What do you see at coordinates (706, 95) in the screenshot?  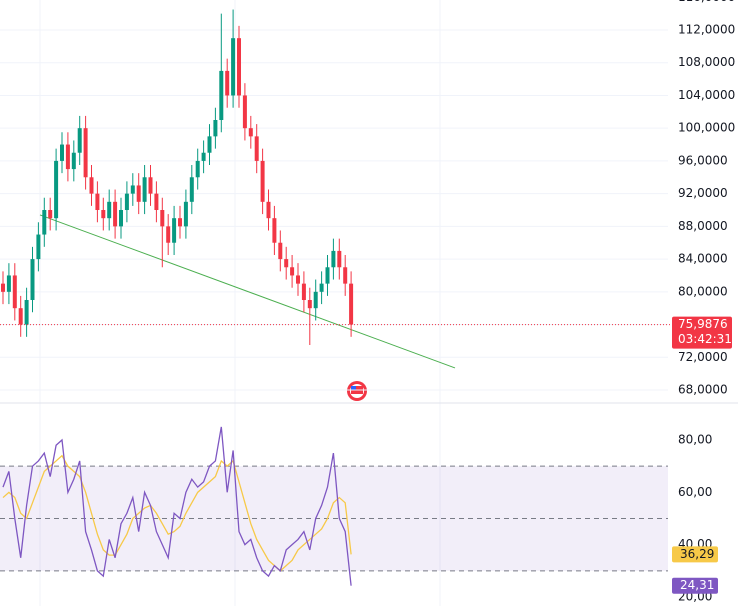 I see `y-tick-label: 104,0000` at bounding box center [706, 95].